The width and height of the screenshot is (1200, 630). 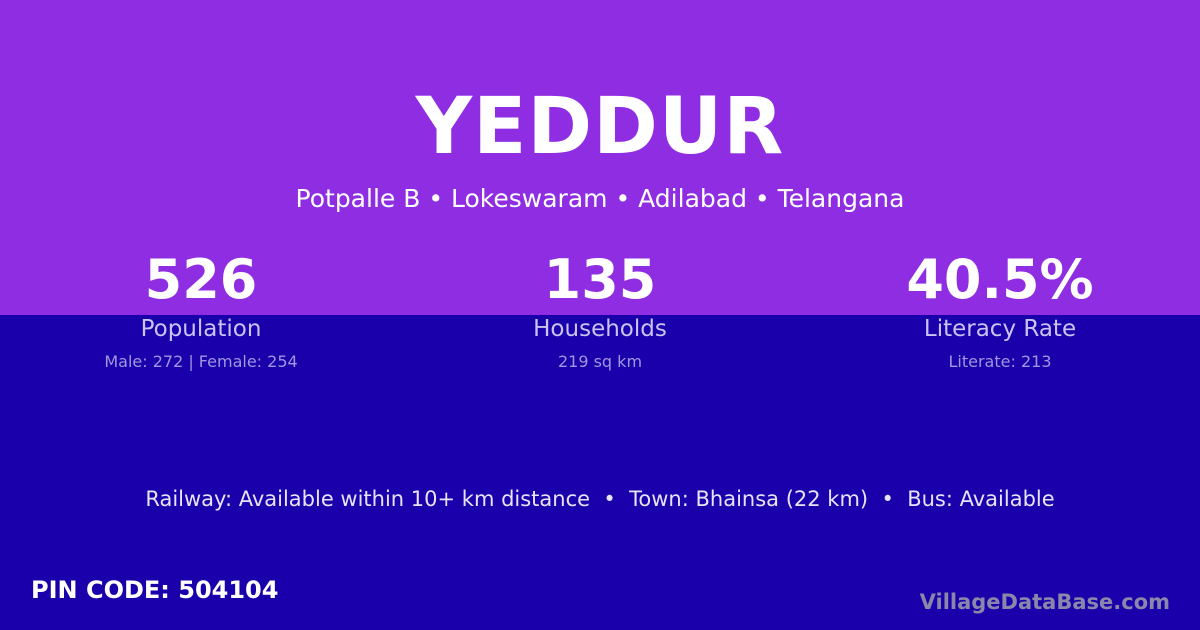 I want to click on pin-code: PIN CODE: 504104, so click(x=155, y=590).